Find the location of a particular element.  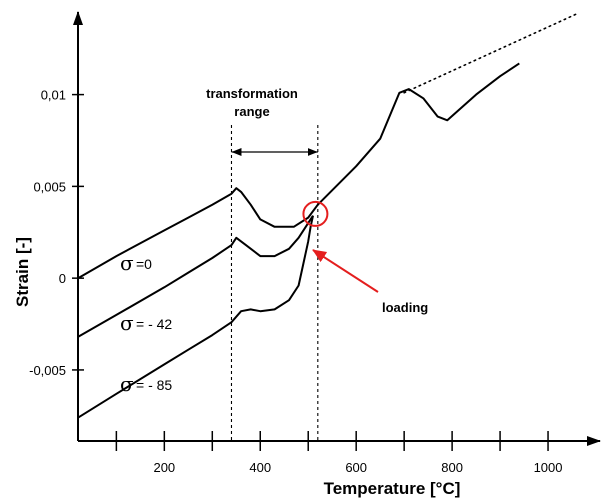

x-tick-label: 200 is located at coordinates (164, 467).